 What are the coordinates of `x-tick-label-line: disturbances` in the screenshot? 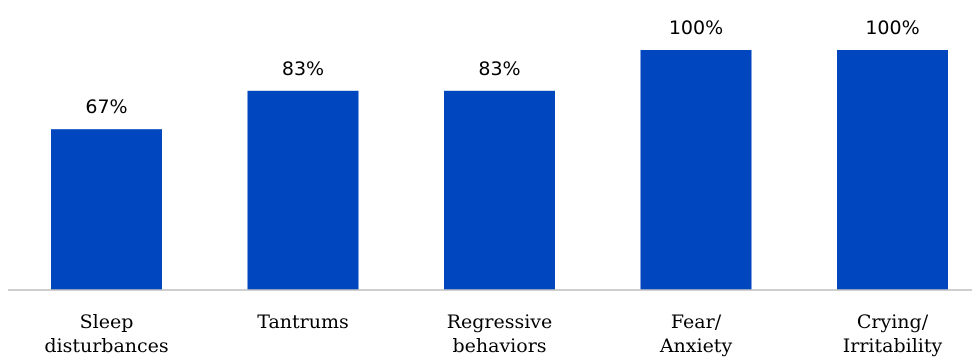 It's located at (106, 346).